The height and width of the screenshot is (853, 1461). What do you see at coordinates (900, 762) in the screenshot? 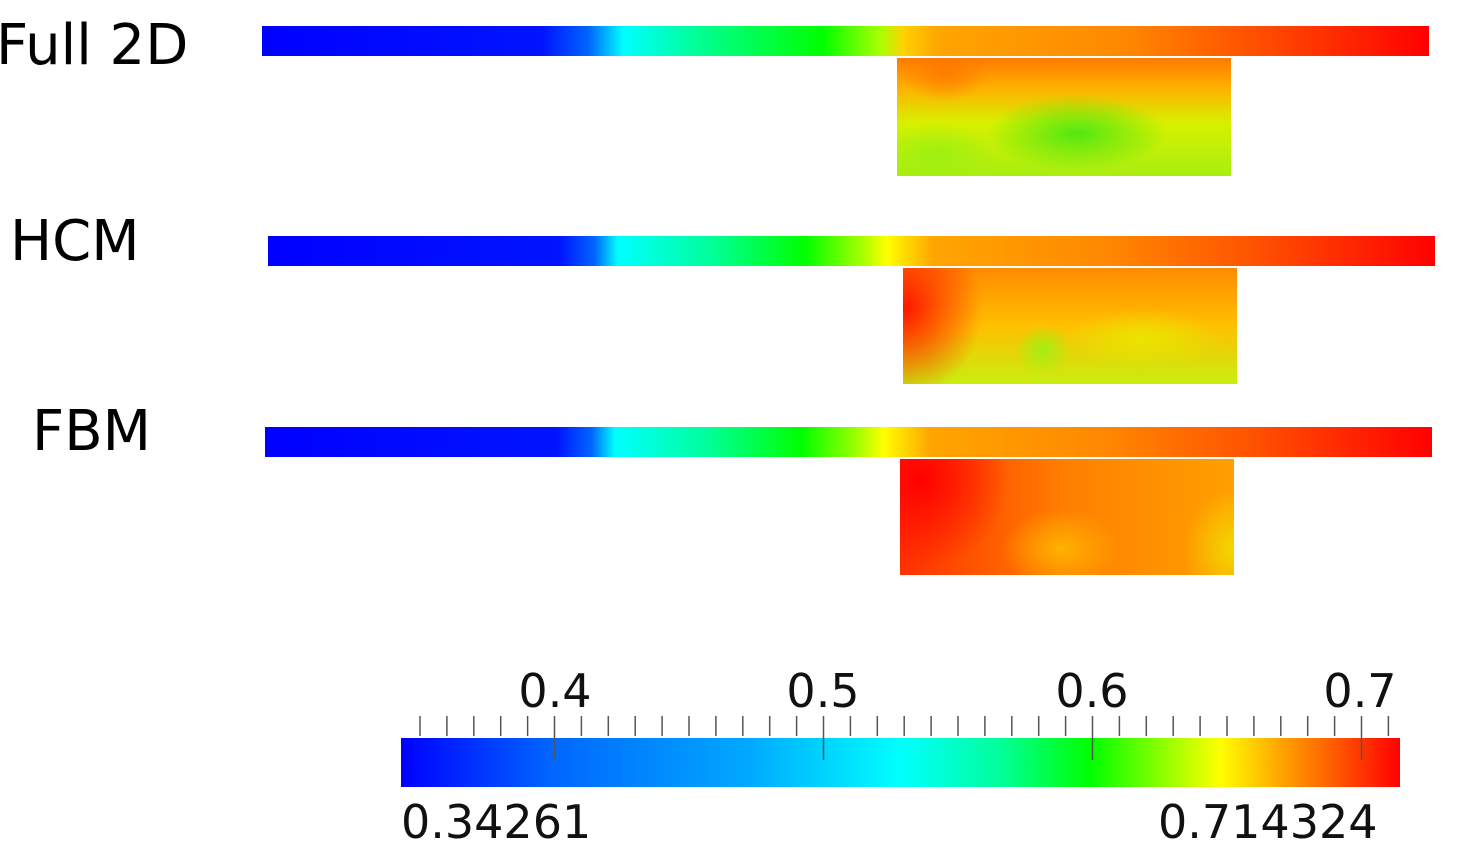
I see `colorbar-gradient` at bounding box center [900, 762].